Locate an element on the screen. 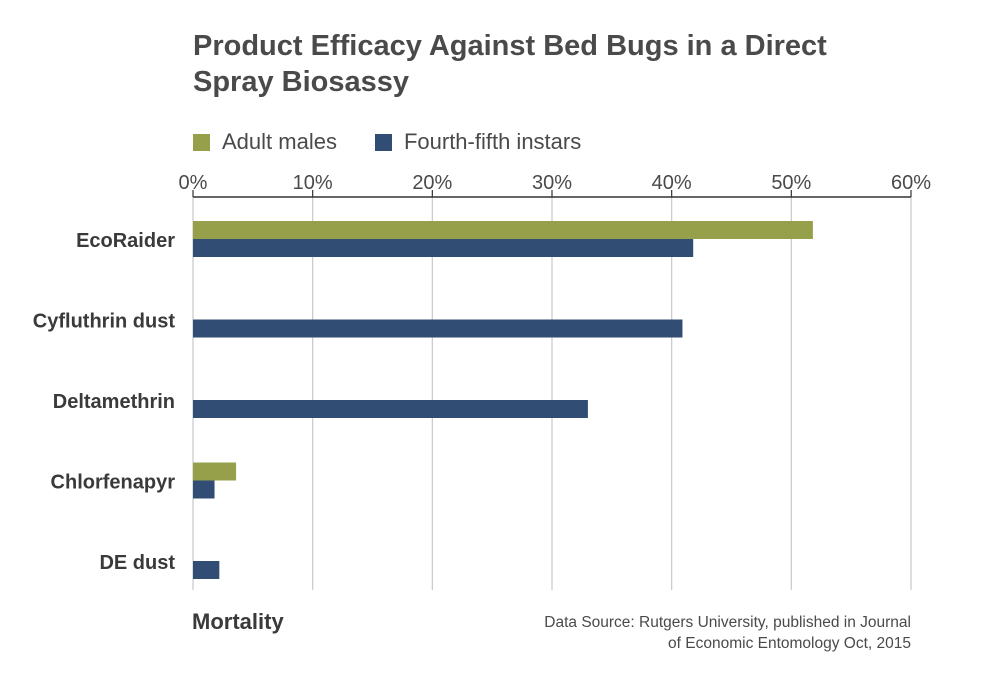 This screenshot has width=1000, height=680. x-axis: 0% 10% 20% 30% 40% 50% 60% is located at coordinates (555, 185).